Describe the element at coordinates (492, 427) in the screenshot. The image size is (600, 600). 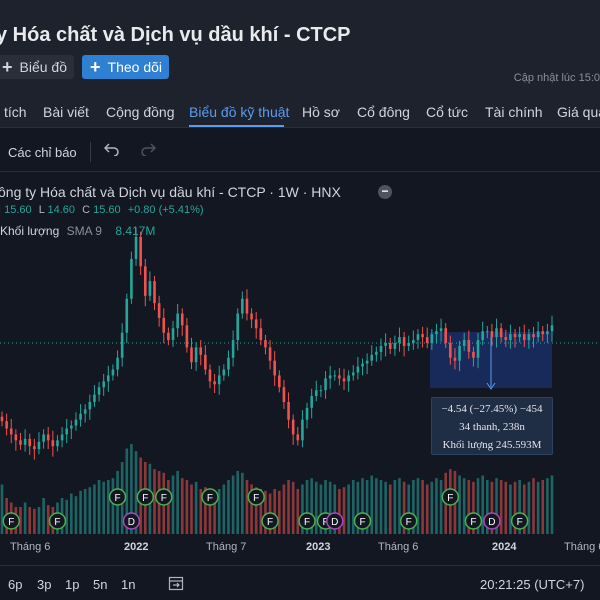
I see `measure-bars: 34 thanh, 238n` at that location.